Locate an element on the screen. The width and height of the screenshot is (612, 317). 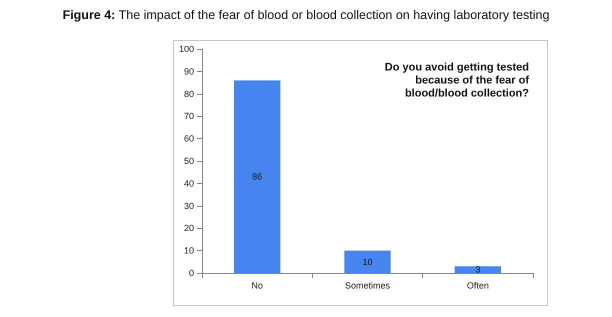
y-tick-label: 90 is located at coordinates (189, 71).